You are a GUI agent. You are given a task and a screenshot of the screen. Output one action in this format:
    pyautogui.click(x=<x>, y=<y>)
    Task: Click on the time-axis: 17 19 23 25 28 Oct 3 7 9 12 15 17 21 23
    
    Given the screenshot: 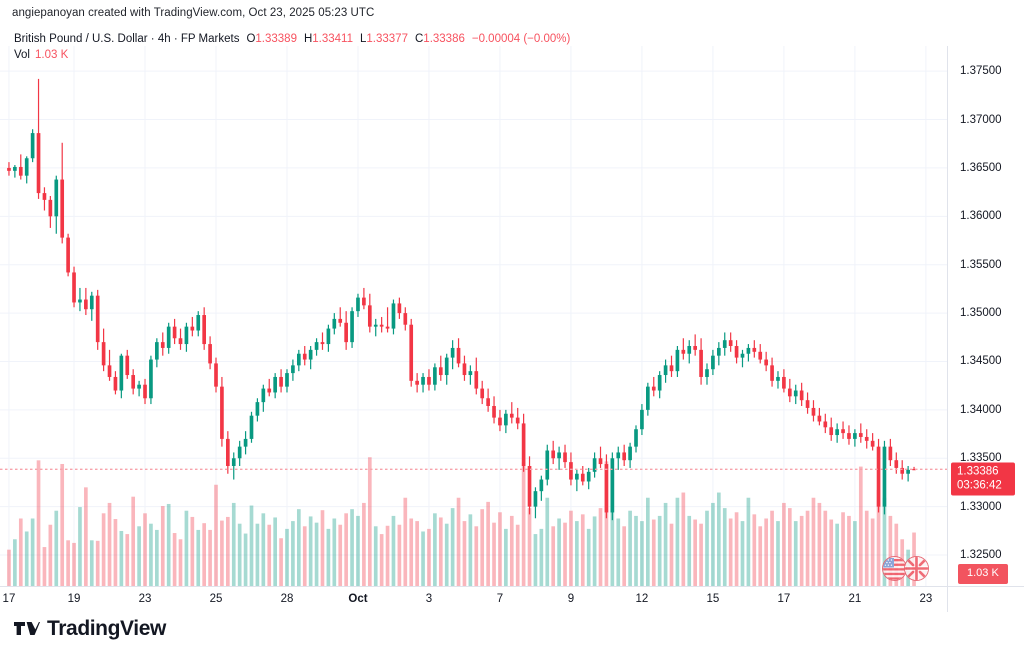 What is the action you would take?
    pyautogui.click(x=473, y=599)
    